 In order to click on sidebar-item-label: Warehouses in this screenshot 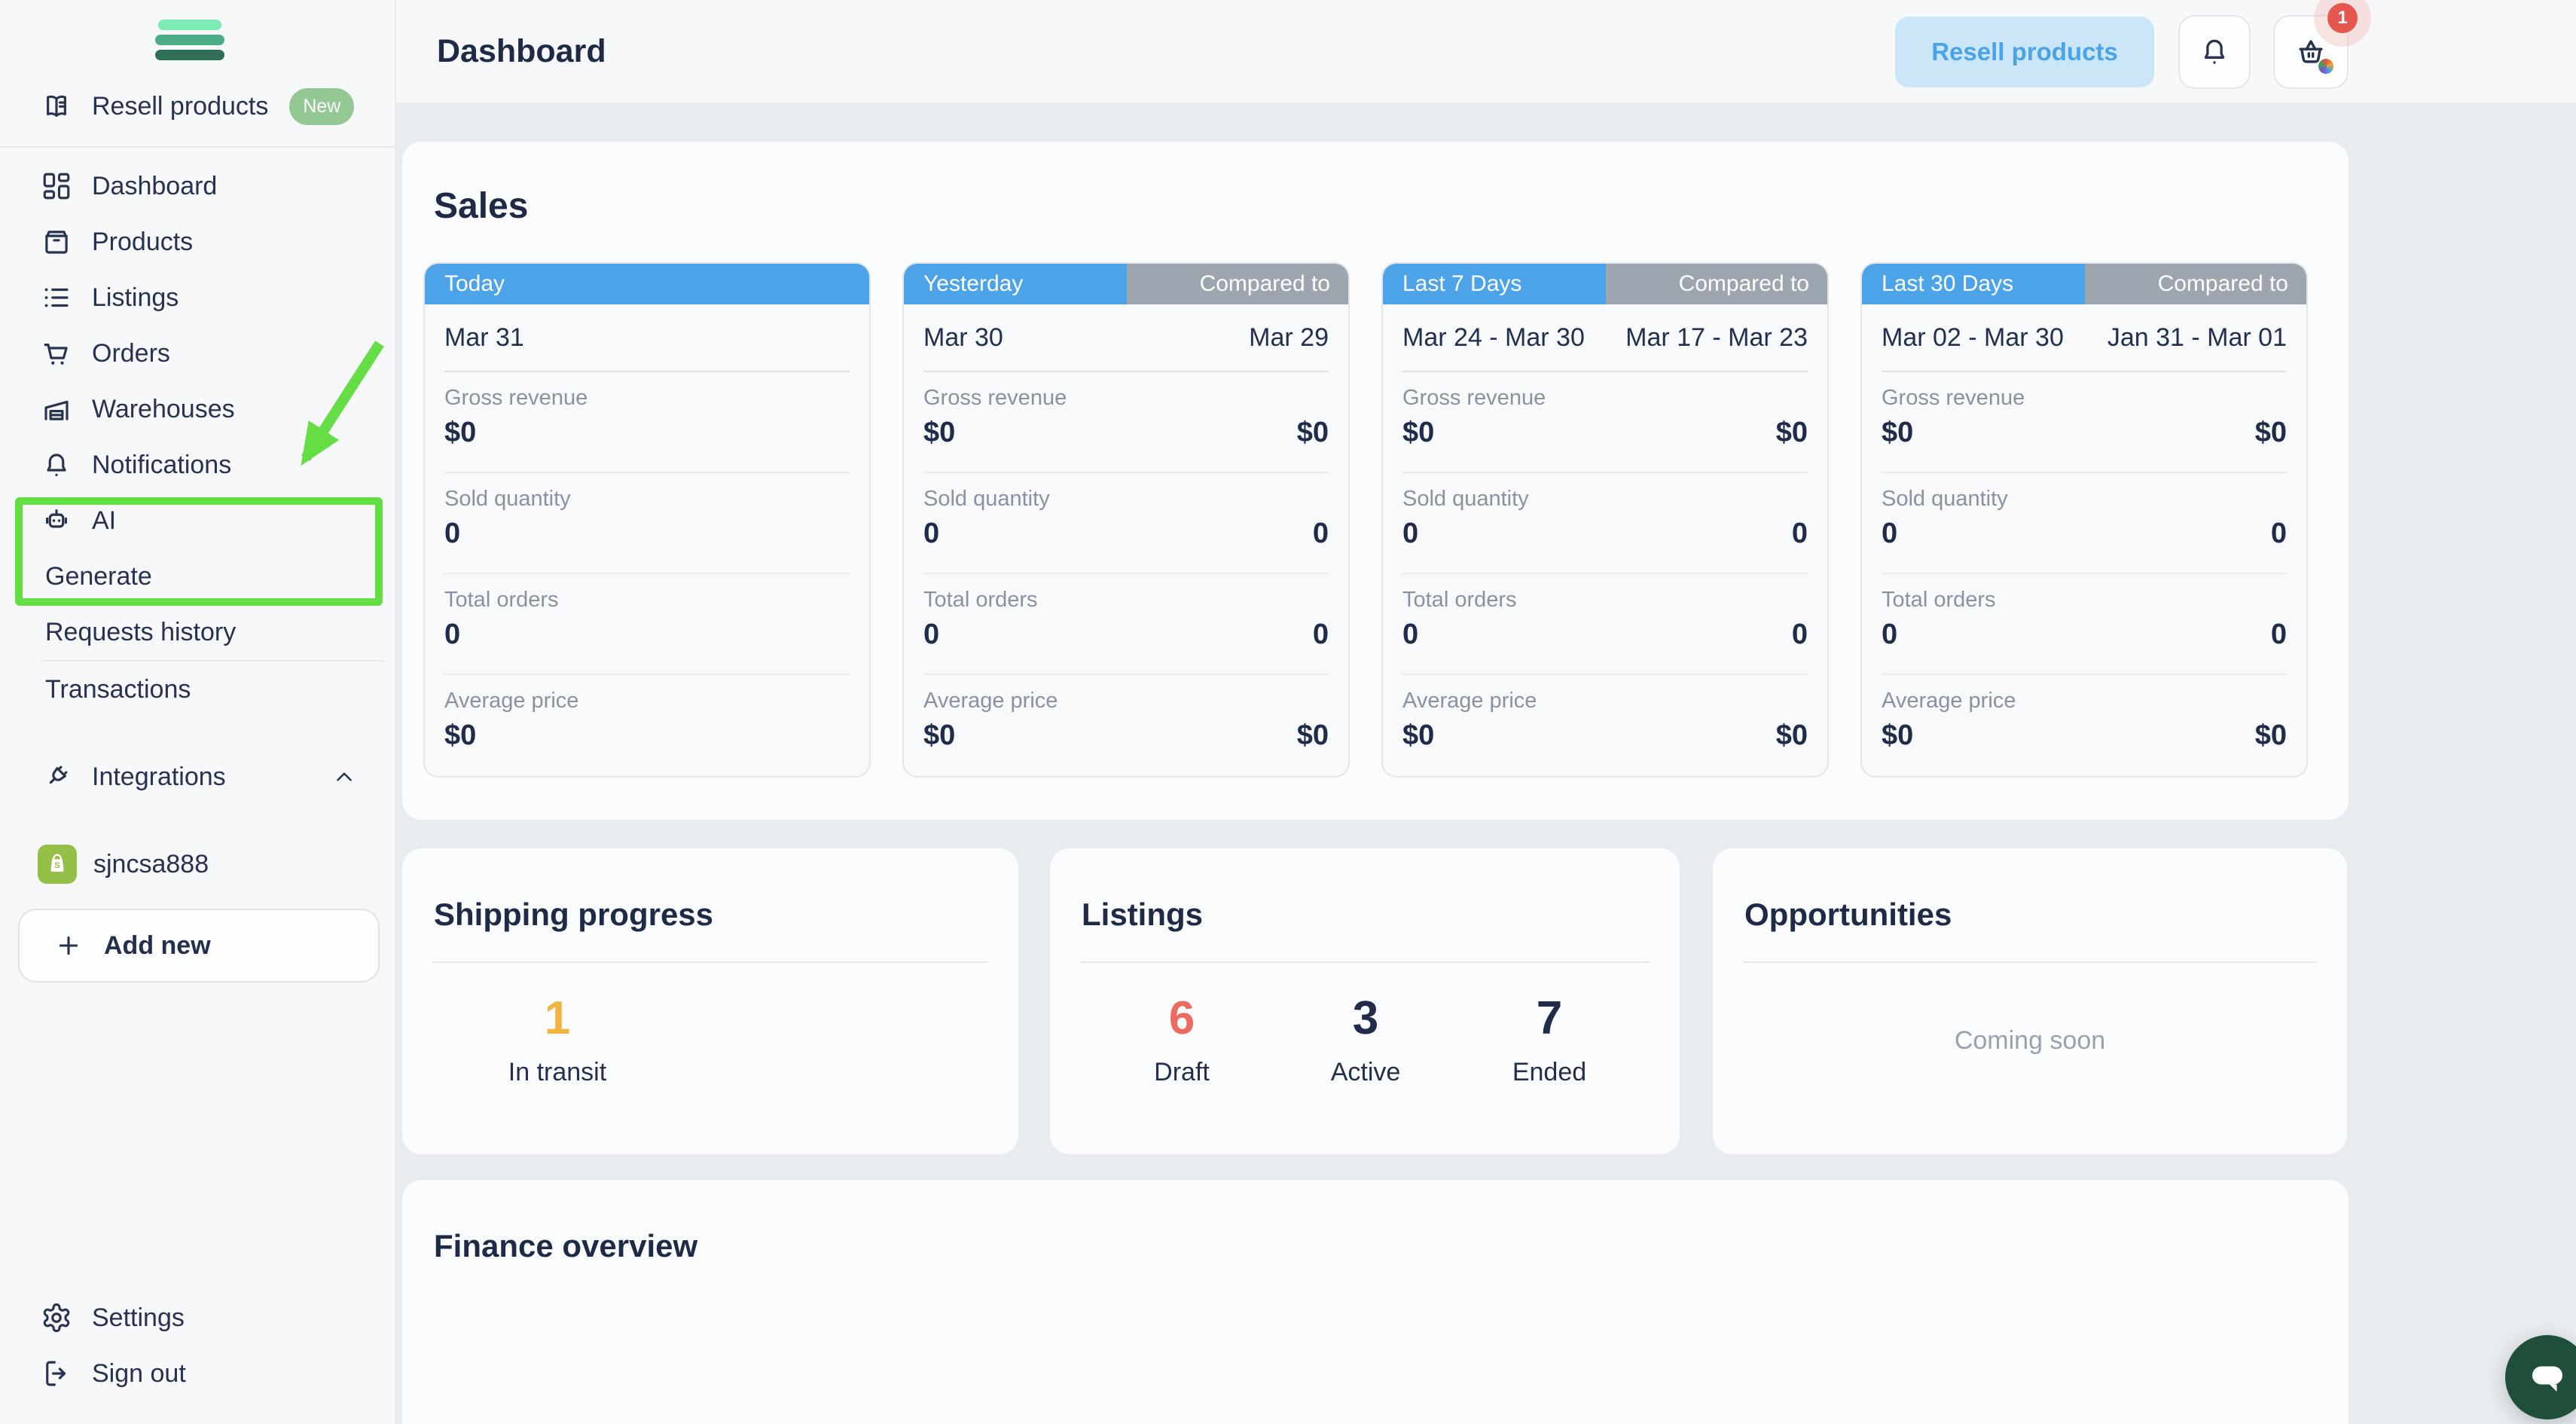, I will do `click(164, 409)`.